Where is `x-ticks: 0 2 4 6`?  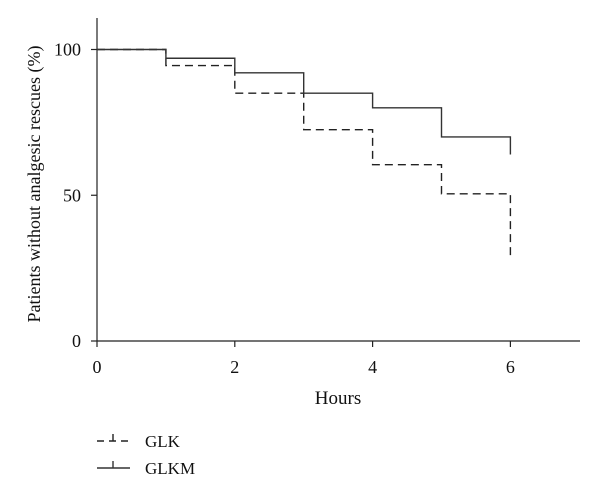 x-ticks: 0 2 4 6 is located at coordinates (304, 359).